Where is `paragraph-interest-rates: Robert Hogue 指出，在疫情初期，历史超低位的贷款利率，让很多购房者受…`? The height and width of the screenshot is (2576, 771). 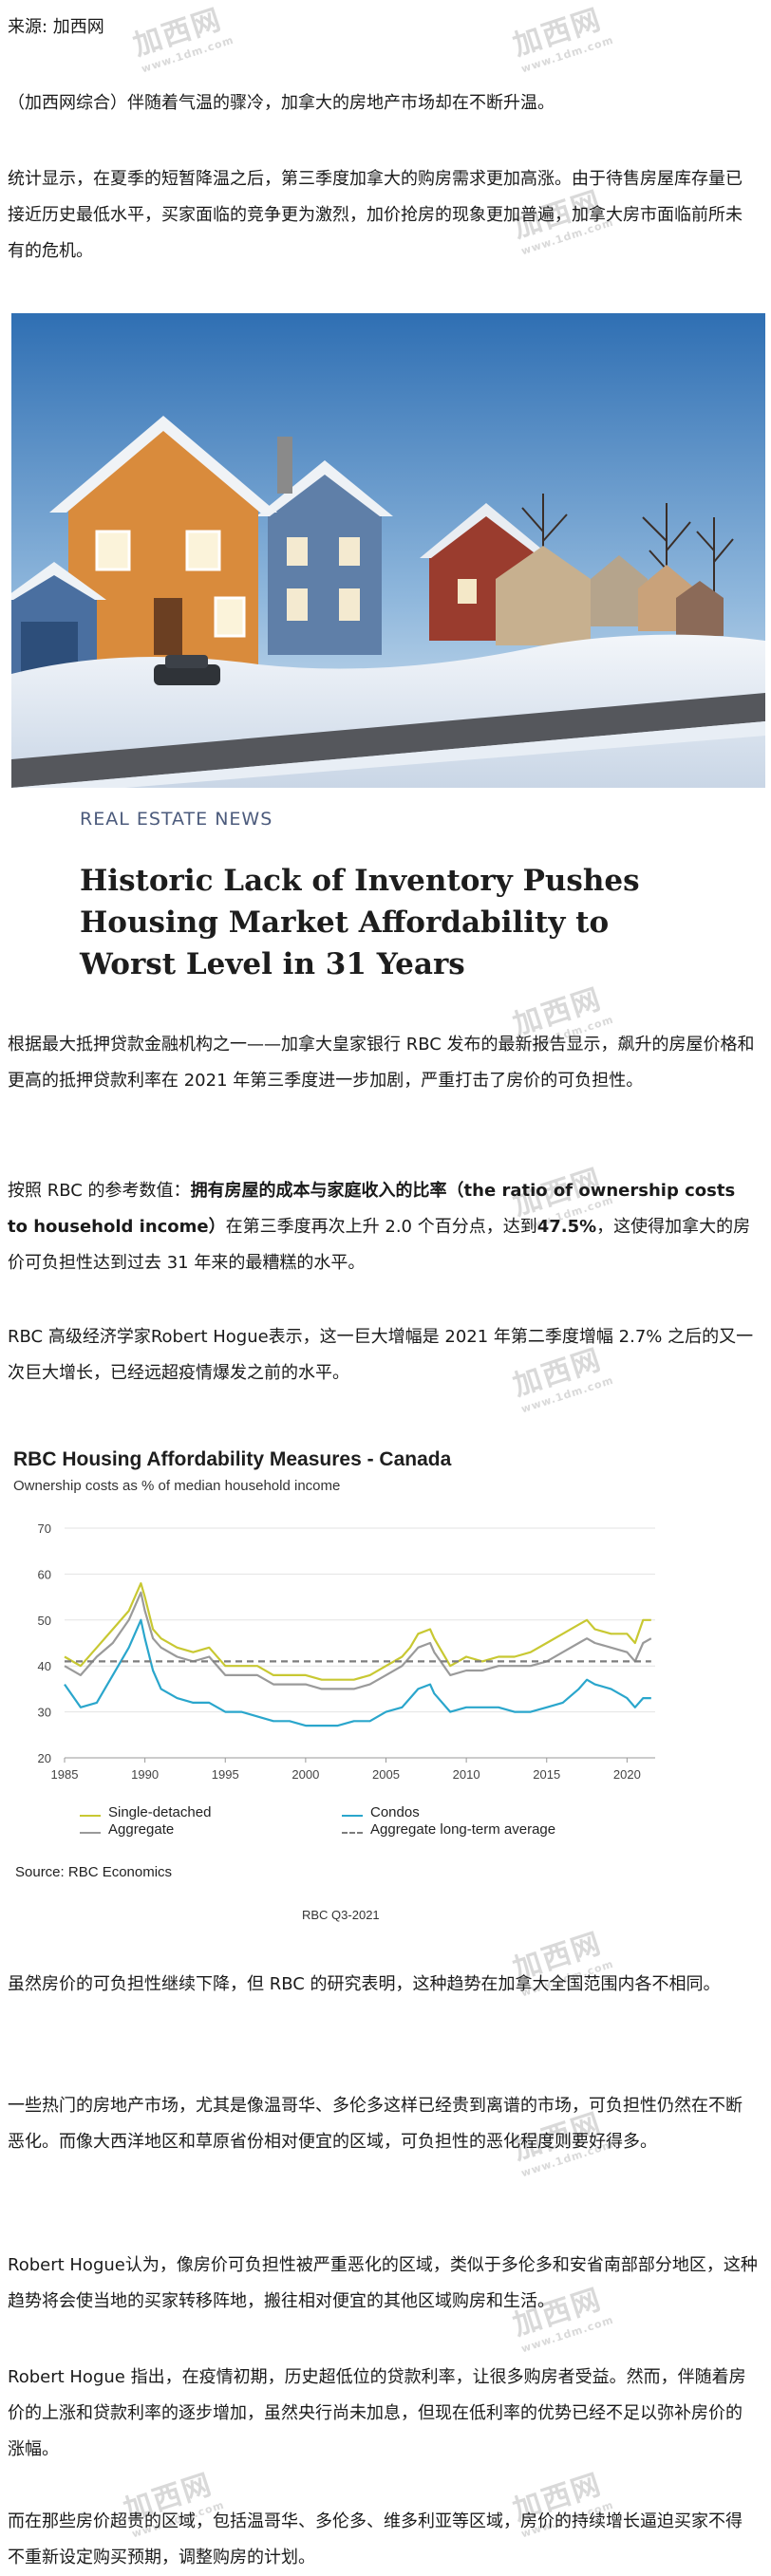
paragraph-interest-rates: Robert Hogue 指出，在疫情初期，历史超低位的贷款利率，让很多购房者受… is located at coordinates (377, 2413).